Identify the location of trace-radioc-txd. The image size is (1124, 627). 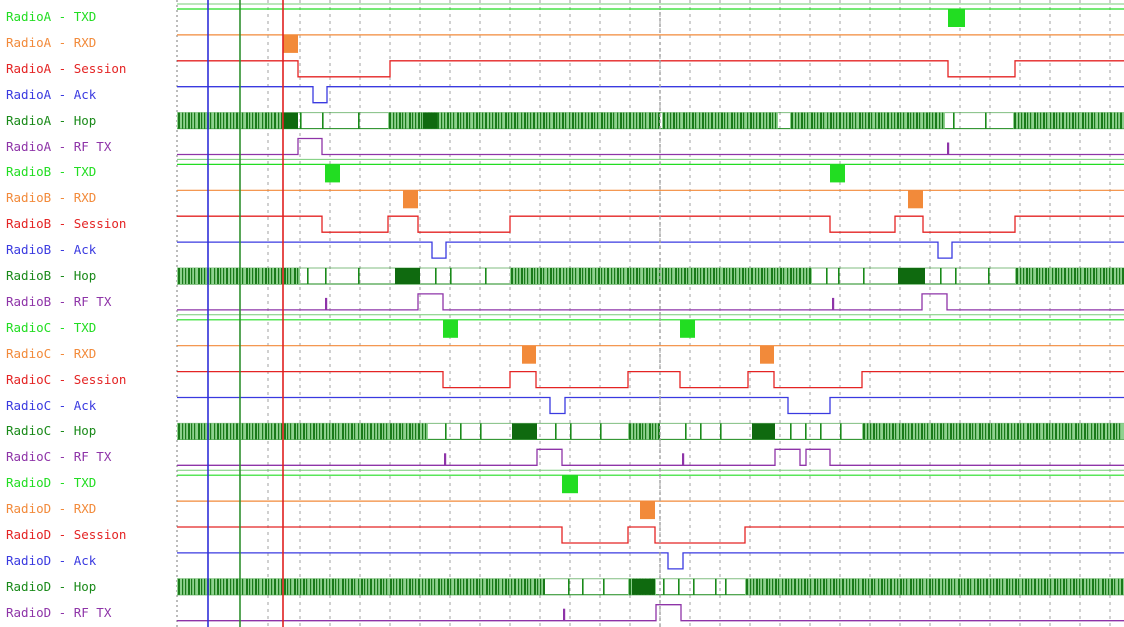
(650, 328).